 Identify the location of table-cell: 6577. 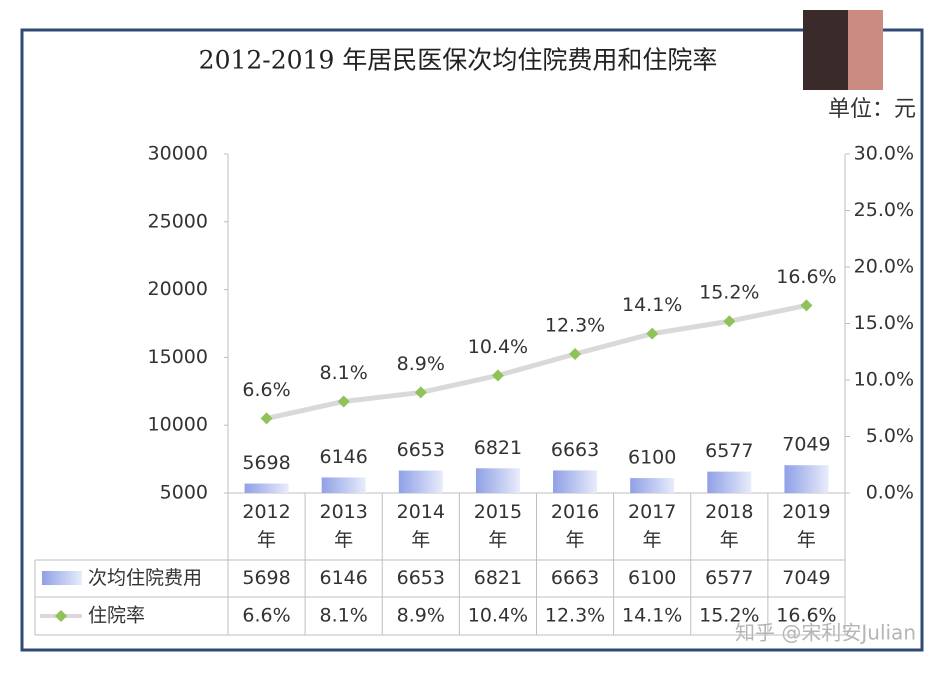
(729, 578).